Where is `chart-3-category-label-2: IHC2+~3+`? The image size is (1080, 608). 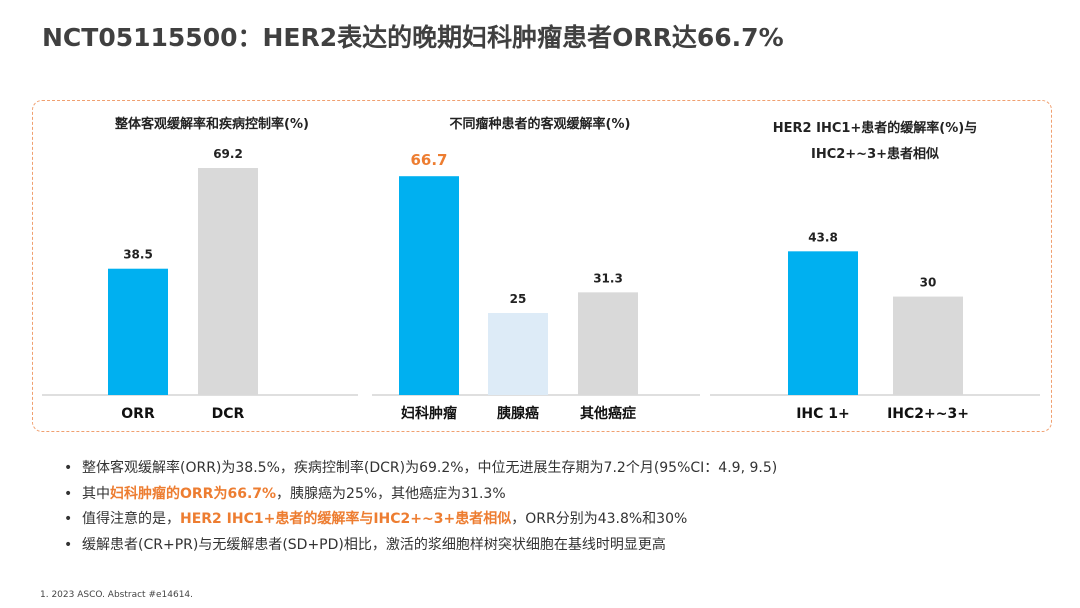
chart-3-category-label-2: IHC2+~3+ is located at coordinates (928, 414).